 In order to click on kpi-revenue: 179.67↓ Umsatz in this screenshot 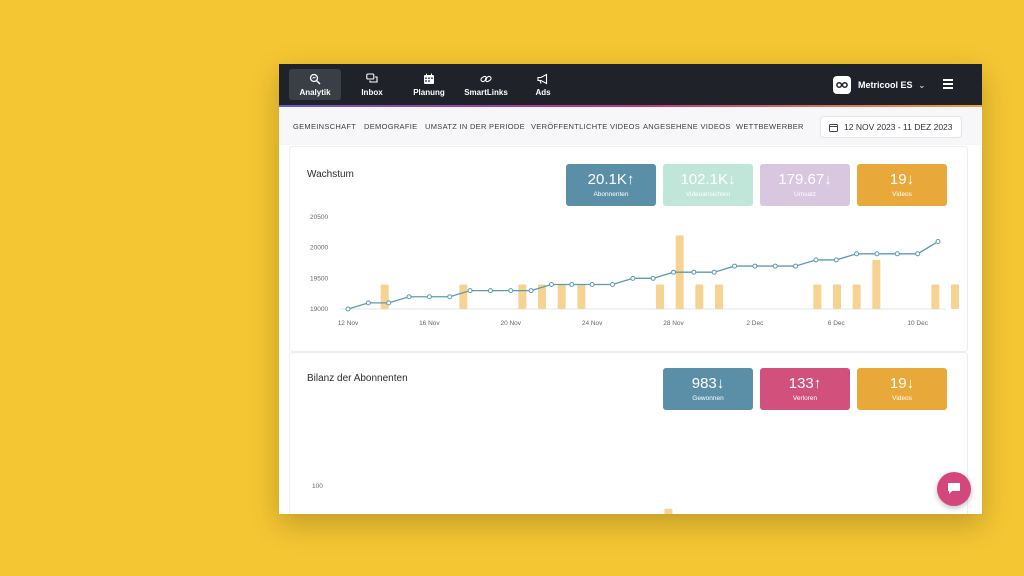, I will do `click(805, 185)`.